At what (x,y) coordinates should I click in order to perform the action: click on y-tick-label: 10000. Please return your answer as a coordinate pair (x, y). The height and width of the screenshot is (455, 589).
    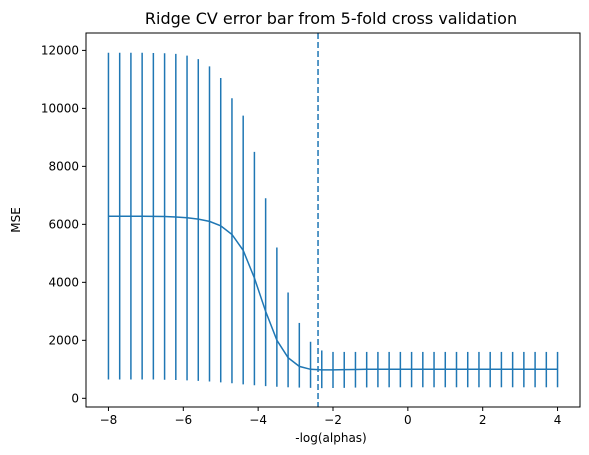
    Looking at the image, I should click on (60, 108).